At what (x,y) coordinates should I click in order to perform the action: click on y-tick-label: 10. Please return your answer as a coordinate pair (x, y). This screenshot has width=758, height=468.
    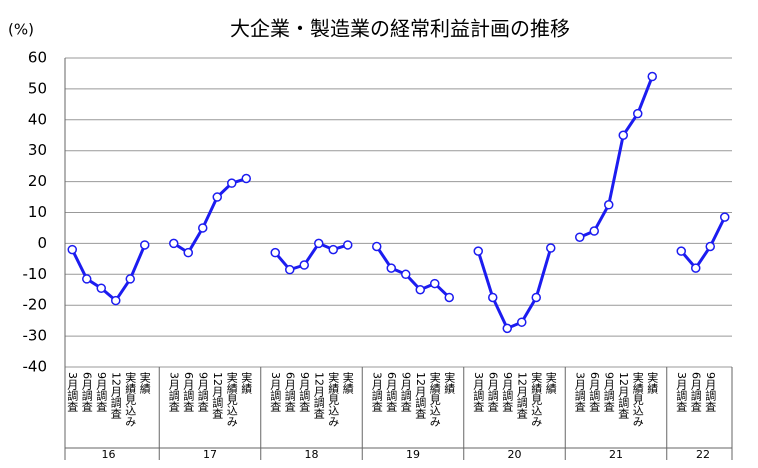
    Looking at the image, I should click on (37, 212).